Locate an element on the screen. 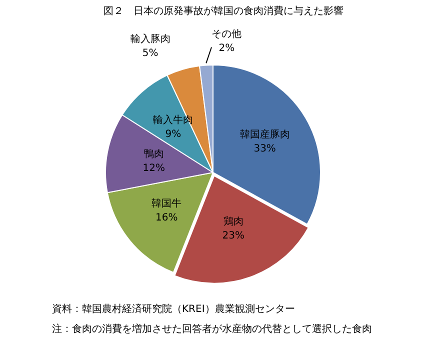  slice-label: 韓国産豚肉 is located at coordinates (265, 134).